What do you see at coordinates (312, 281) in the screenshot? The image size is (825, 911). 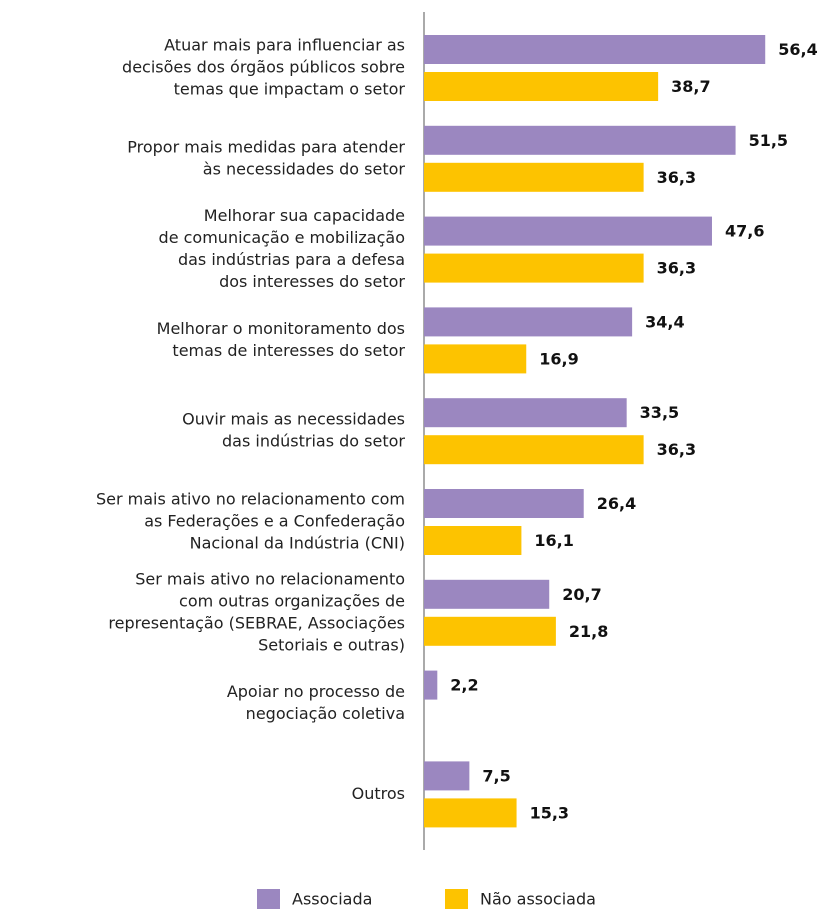 I see `category-label: dos interesses do setor` at bounding box center [312, 281].